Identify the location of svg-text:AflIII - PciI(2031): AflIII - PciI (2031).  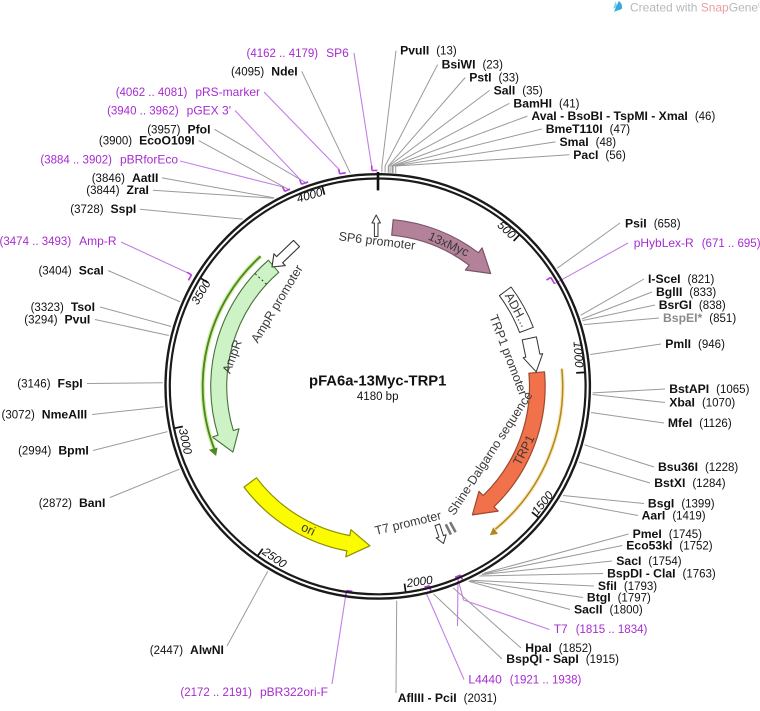
(447, 698).